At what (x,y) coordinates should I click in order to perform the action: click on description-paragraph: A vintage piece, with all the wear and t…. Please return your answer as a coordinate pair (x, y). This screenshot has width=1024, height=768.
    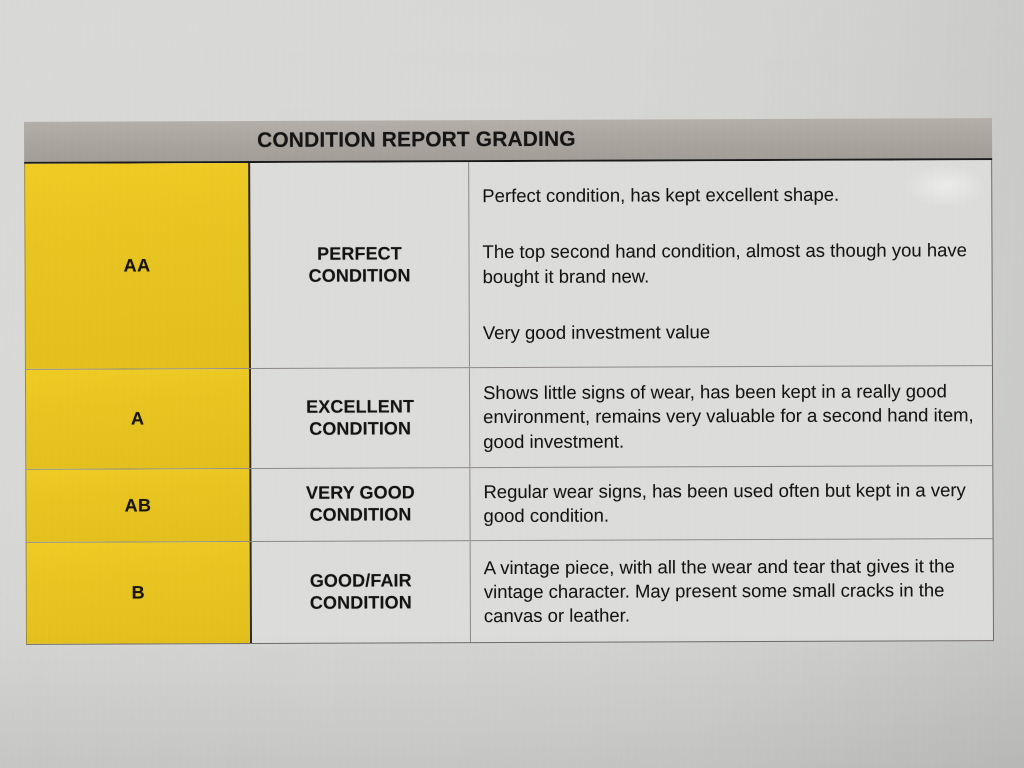
    Looking at the image, I should click on (719, 590).